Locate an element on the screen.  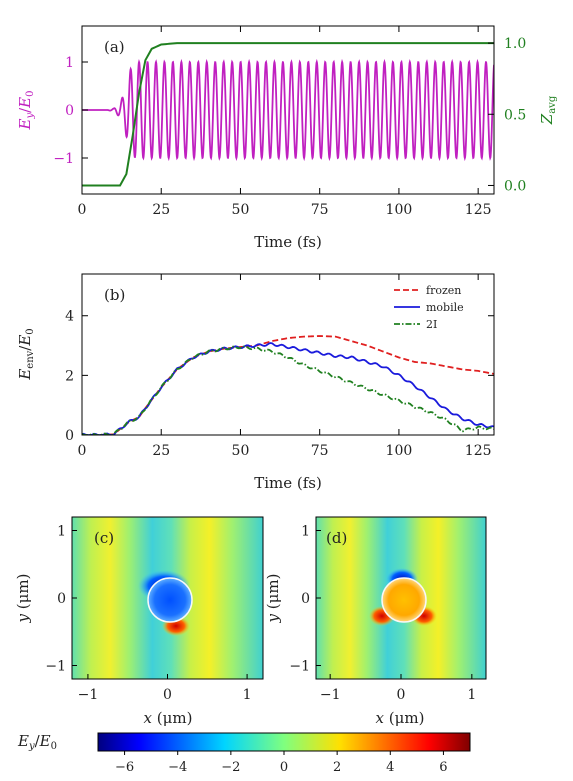
2i-line is located at coordinates (288, 390).